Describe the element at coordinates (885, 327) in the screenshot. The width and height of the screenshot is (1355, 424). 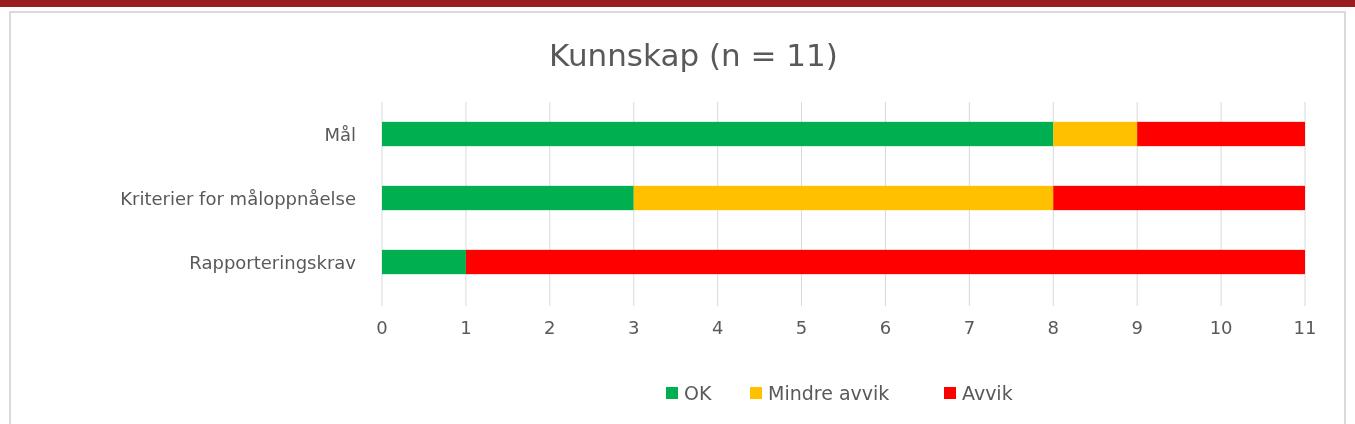
I see `x-tick-label: 6` at that location.